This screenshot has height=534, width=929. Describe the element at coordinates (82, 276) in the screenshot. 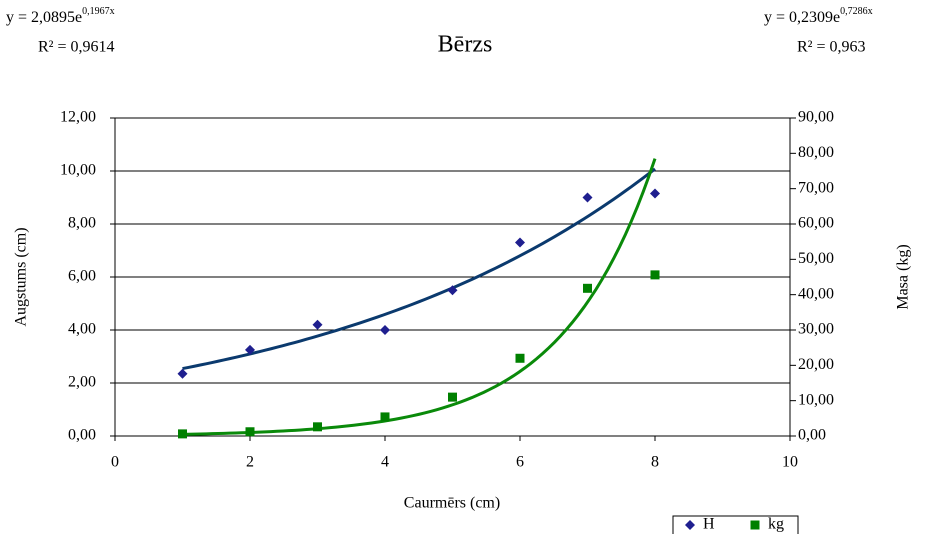

I see `y-tick-label: 6,00` at that location.